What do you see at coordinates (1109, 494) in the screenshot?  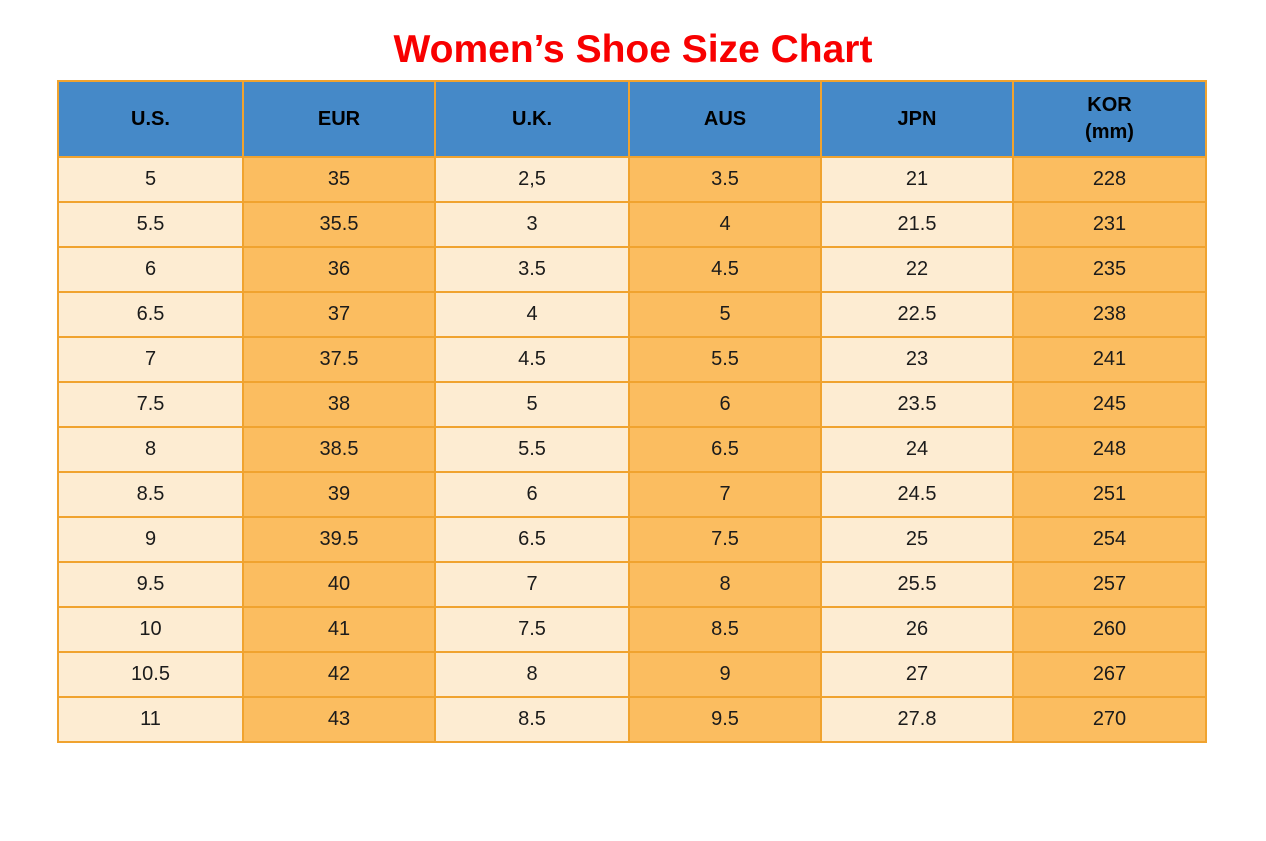 I see `table-cell: 251` at bounding box center [1109, 494].